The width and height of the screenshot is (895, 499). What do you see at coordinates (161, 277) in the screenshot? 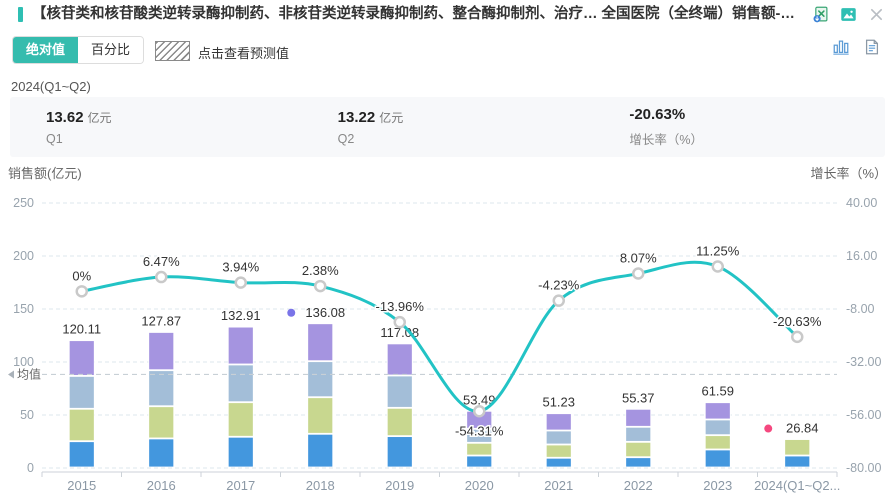
I see `growth-point-2016` at bounding box center [161, 277].